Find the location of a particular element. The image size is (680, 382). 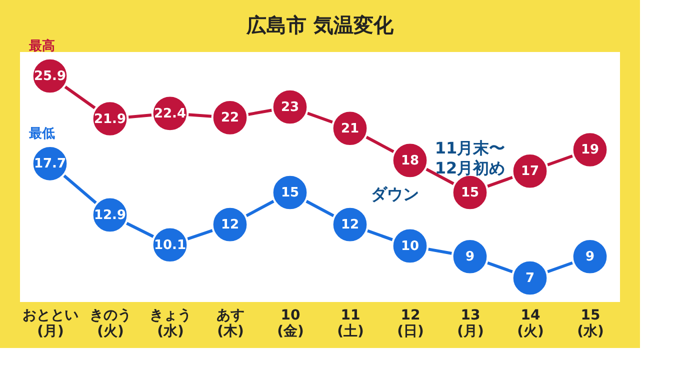

series-label: 最低 is located at coordinates (41, 134).